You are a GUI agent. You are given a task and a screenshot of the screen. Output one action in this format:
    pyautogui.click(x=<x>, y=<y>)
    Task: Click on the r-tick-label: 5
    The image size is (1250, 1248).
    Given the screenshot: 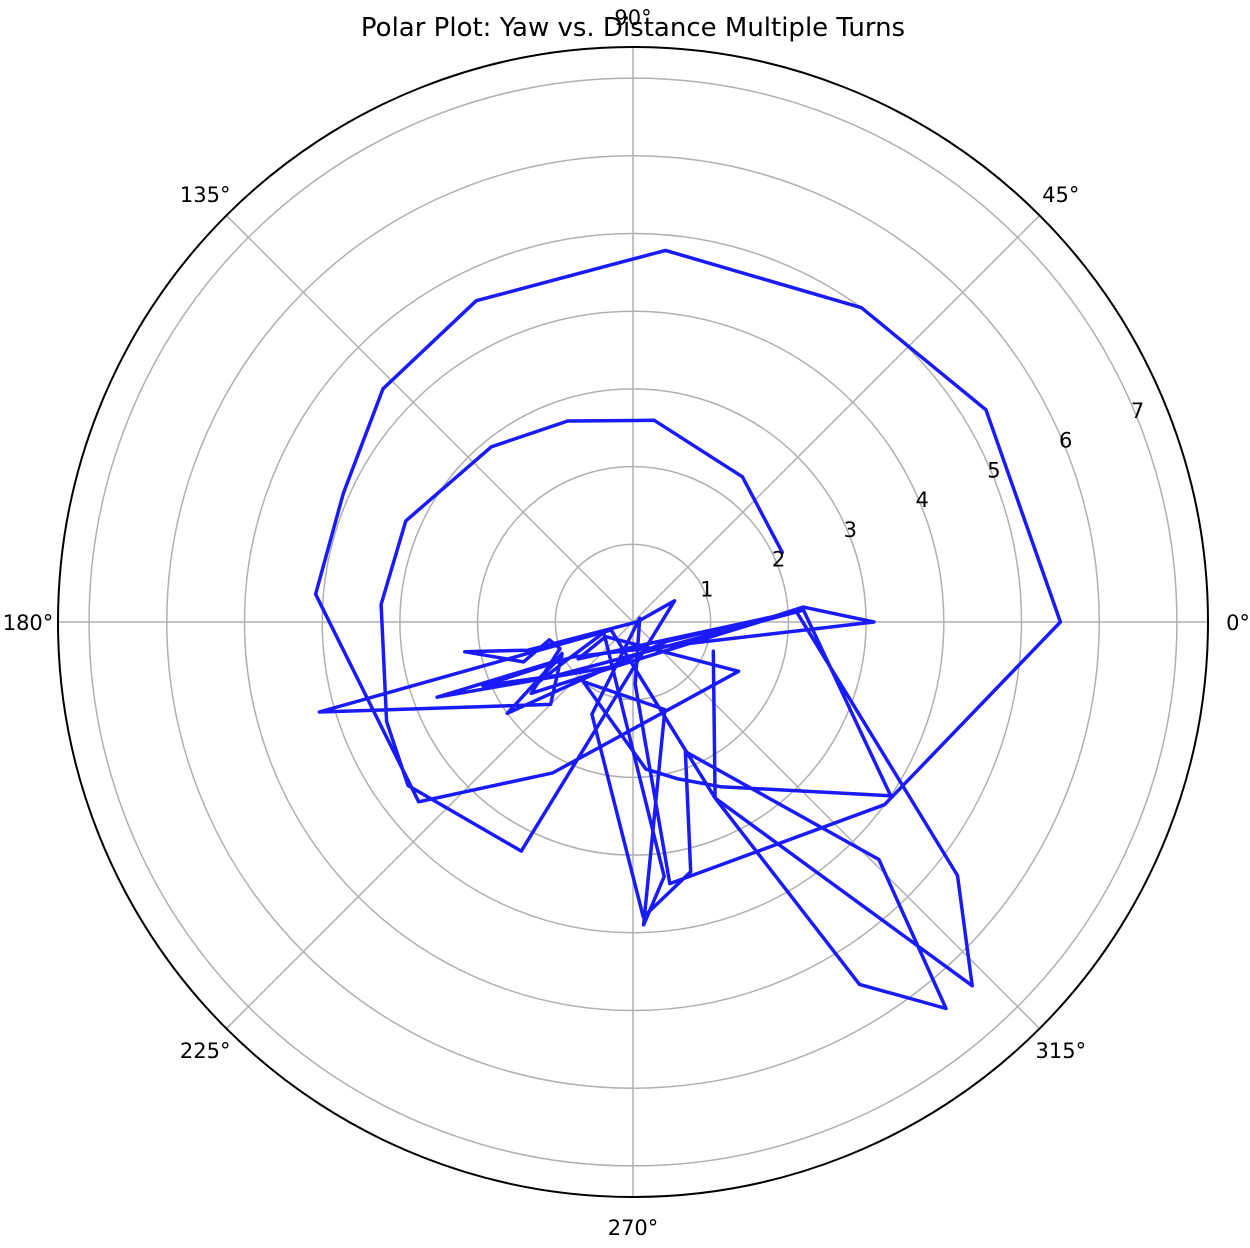 What is the action you would take?
    pyautogui.click(x=993, y=470)
    